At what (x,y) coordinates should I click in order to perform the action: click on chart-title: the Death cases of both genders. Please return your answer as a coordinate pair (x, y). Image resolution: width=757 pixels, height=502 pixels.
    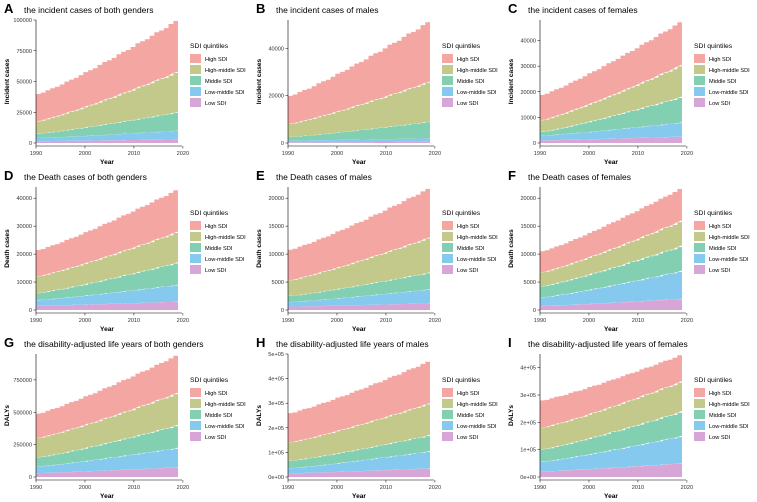
    Looking at the image, I should click on (85, 177).